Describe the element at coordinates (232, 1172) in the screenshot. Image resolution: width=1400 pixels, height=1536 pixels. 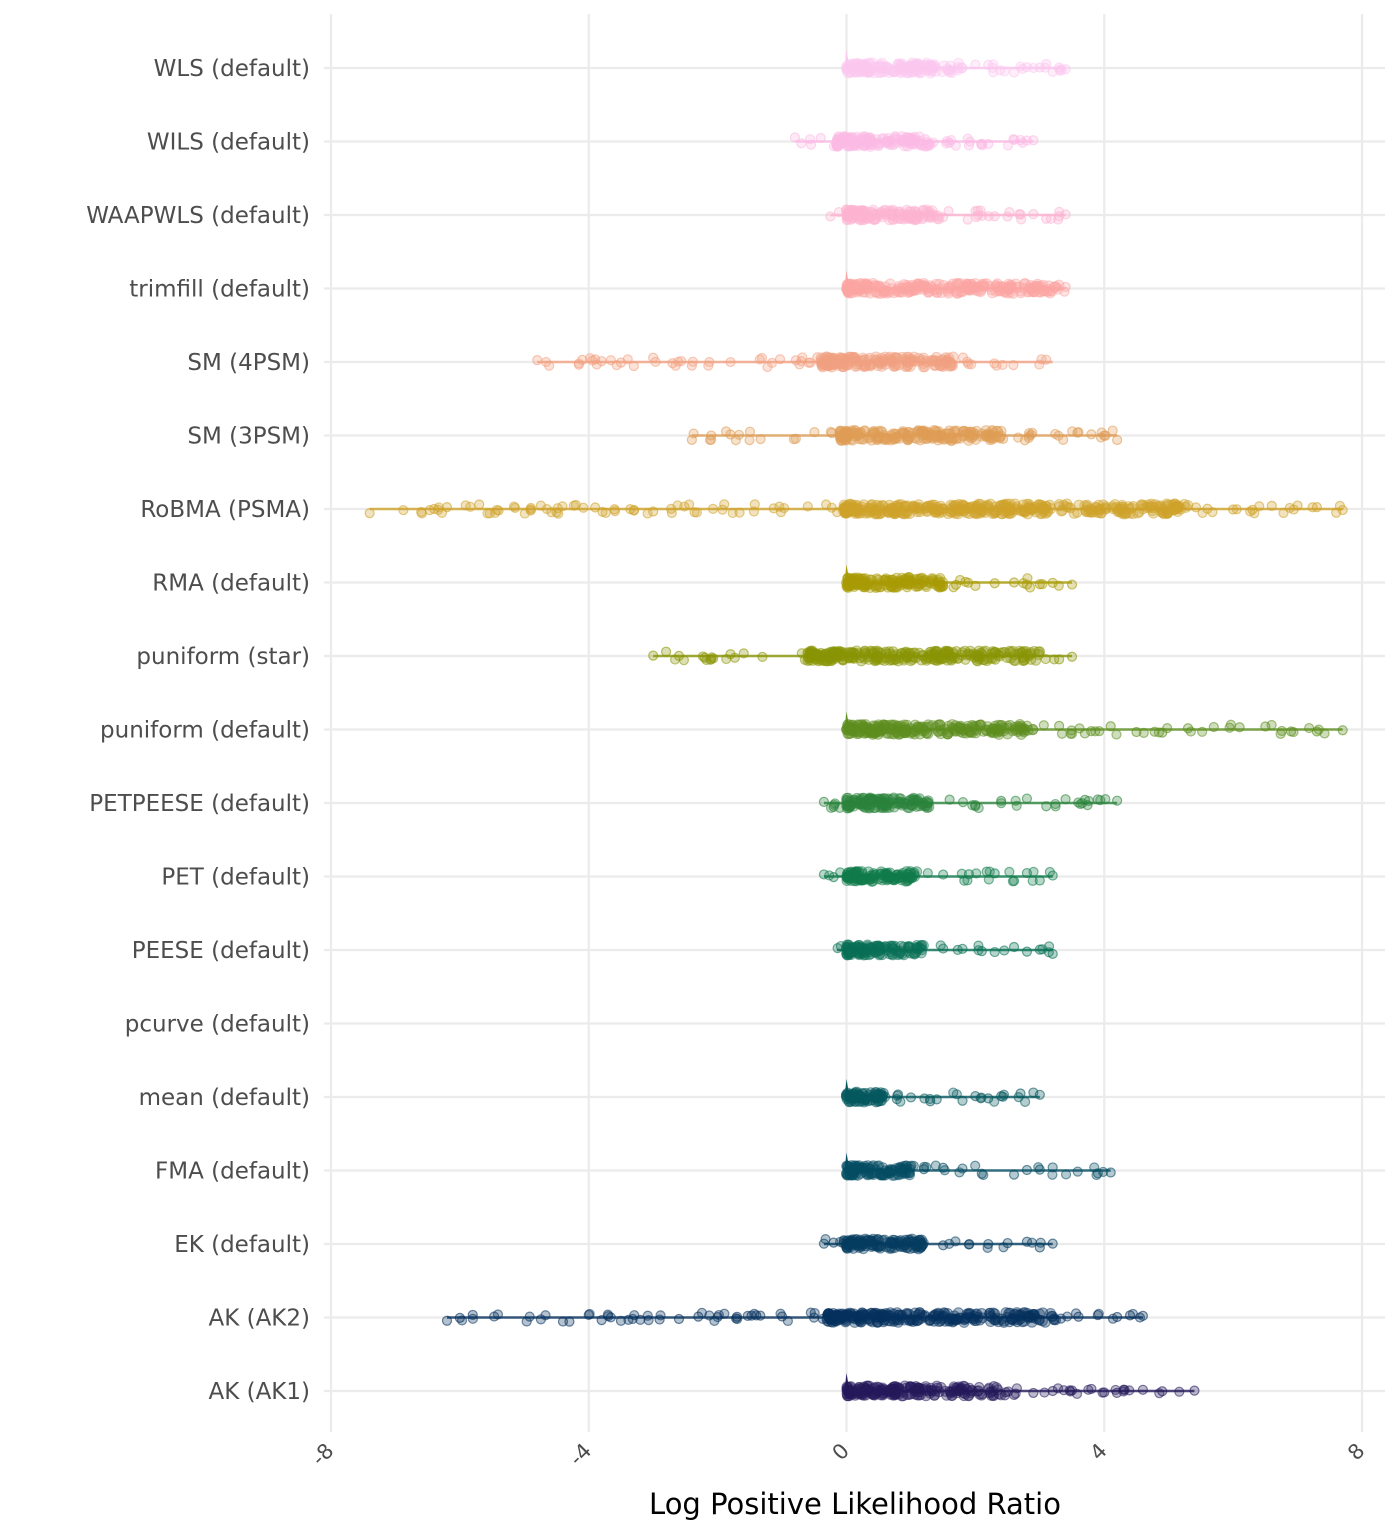
I see `y-axis-label: FMA (default)` at that location.